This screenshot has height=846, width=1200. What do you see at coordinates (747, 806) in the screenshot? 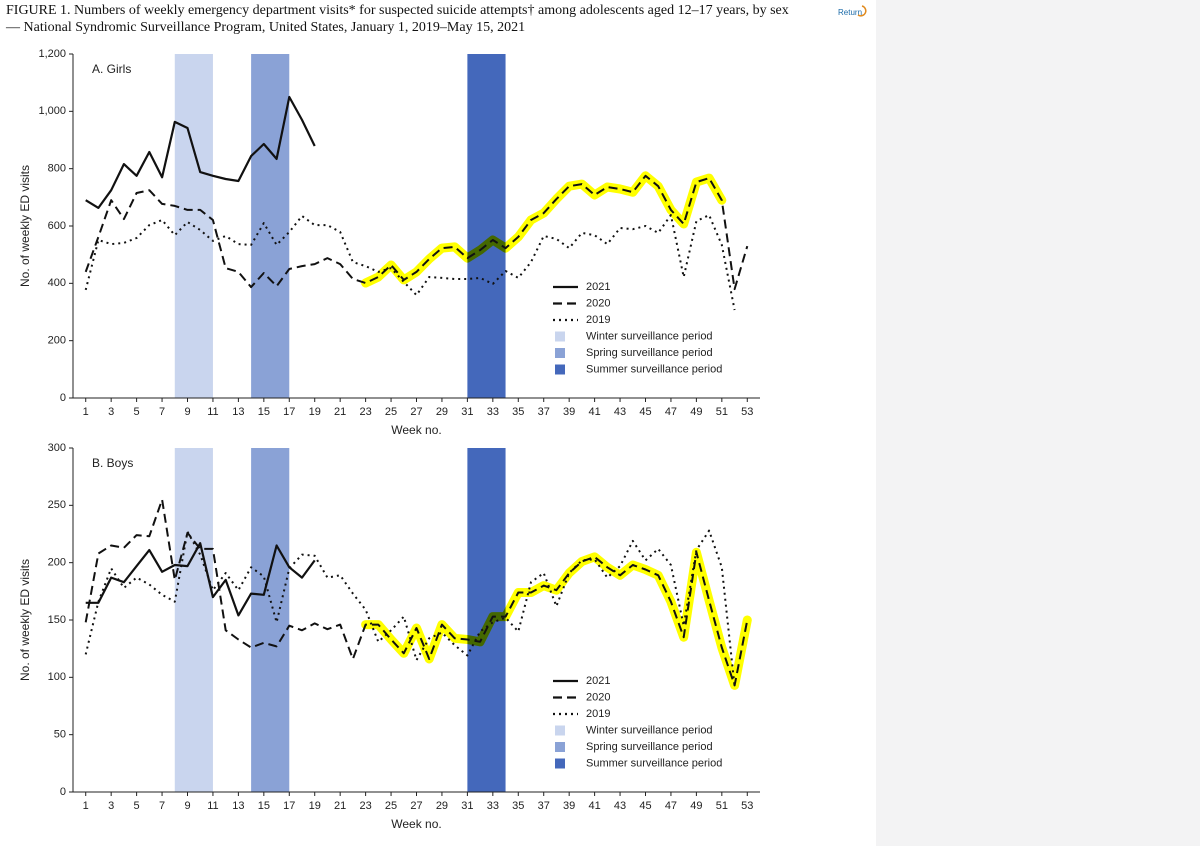
I see `x-tick-label: 53` at bounding box center [747, 806].